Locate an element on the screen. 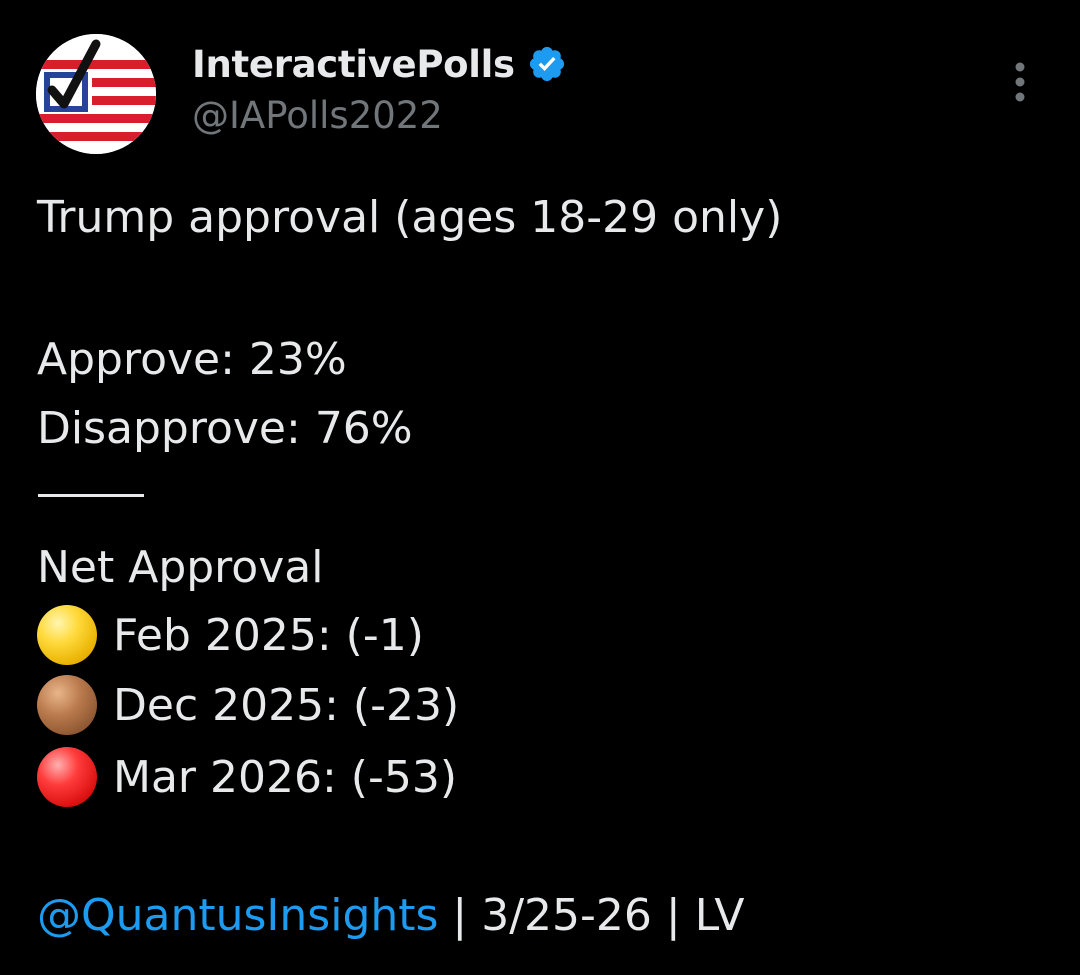  net-approval-heading: Net Approval is located at coordinates (180, 567).